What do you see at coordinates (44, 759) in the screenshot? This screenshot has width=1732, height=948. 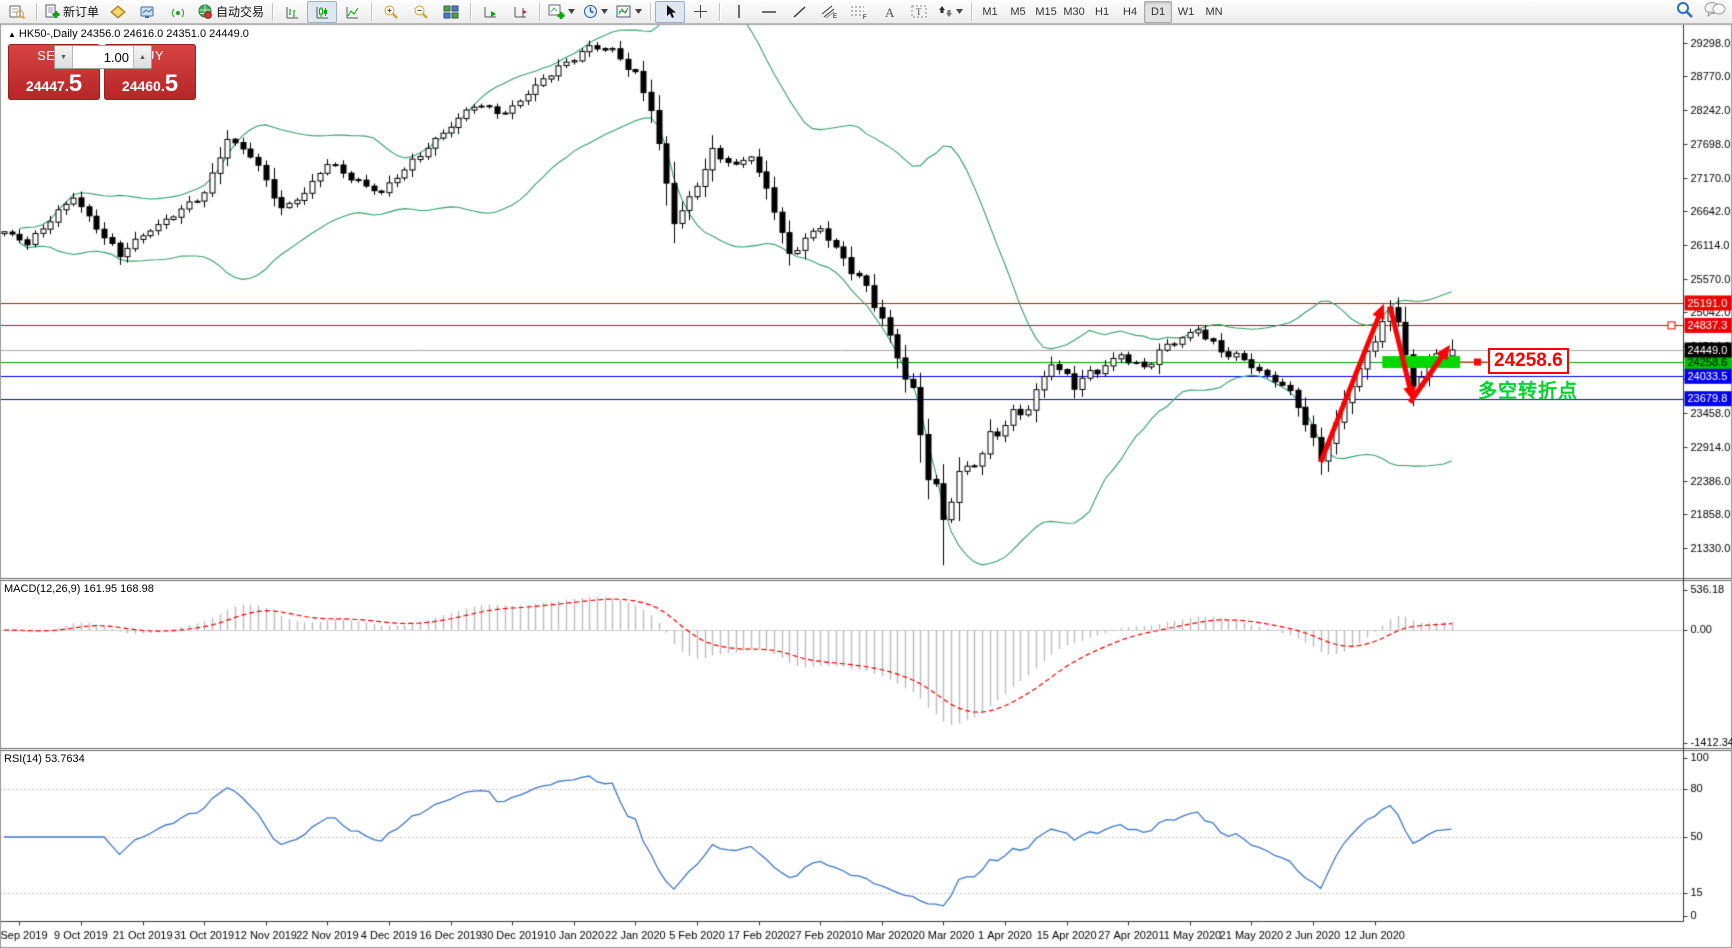 I see `rsi-indicator-label: RSI(14) 53.7634` at bounding box center [44, 759].